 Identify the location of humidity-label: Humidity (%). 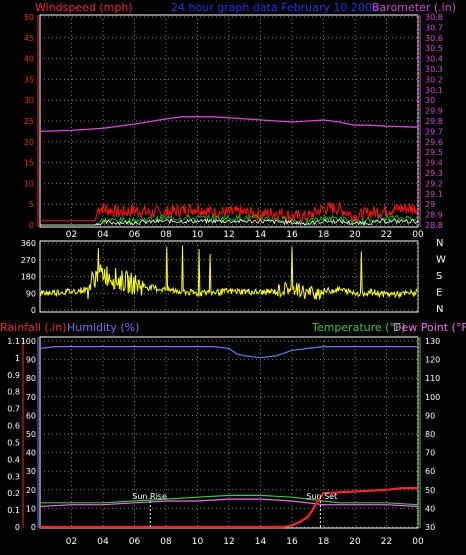
(103, 327).